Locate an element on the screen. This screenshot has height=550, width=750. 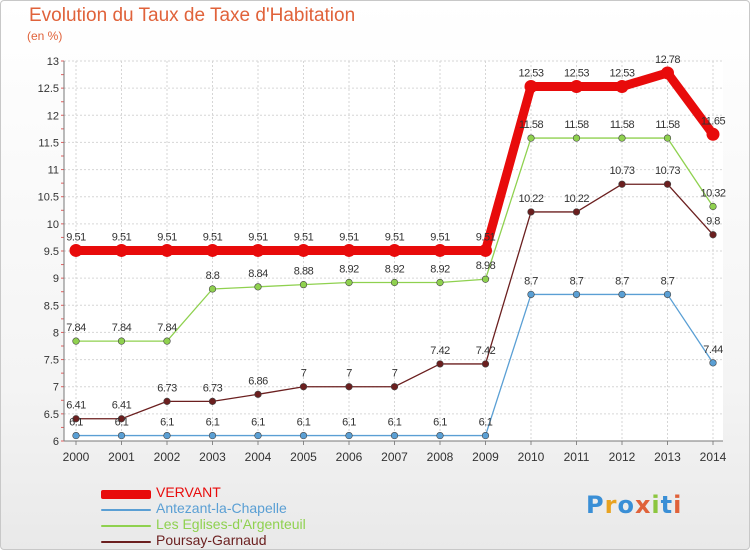
x-tick-label: 2013 is located at coordinates (667, 457).